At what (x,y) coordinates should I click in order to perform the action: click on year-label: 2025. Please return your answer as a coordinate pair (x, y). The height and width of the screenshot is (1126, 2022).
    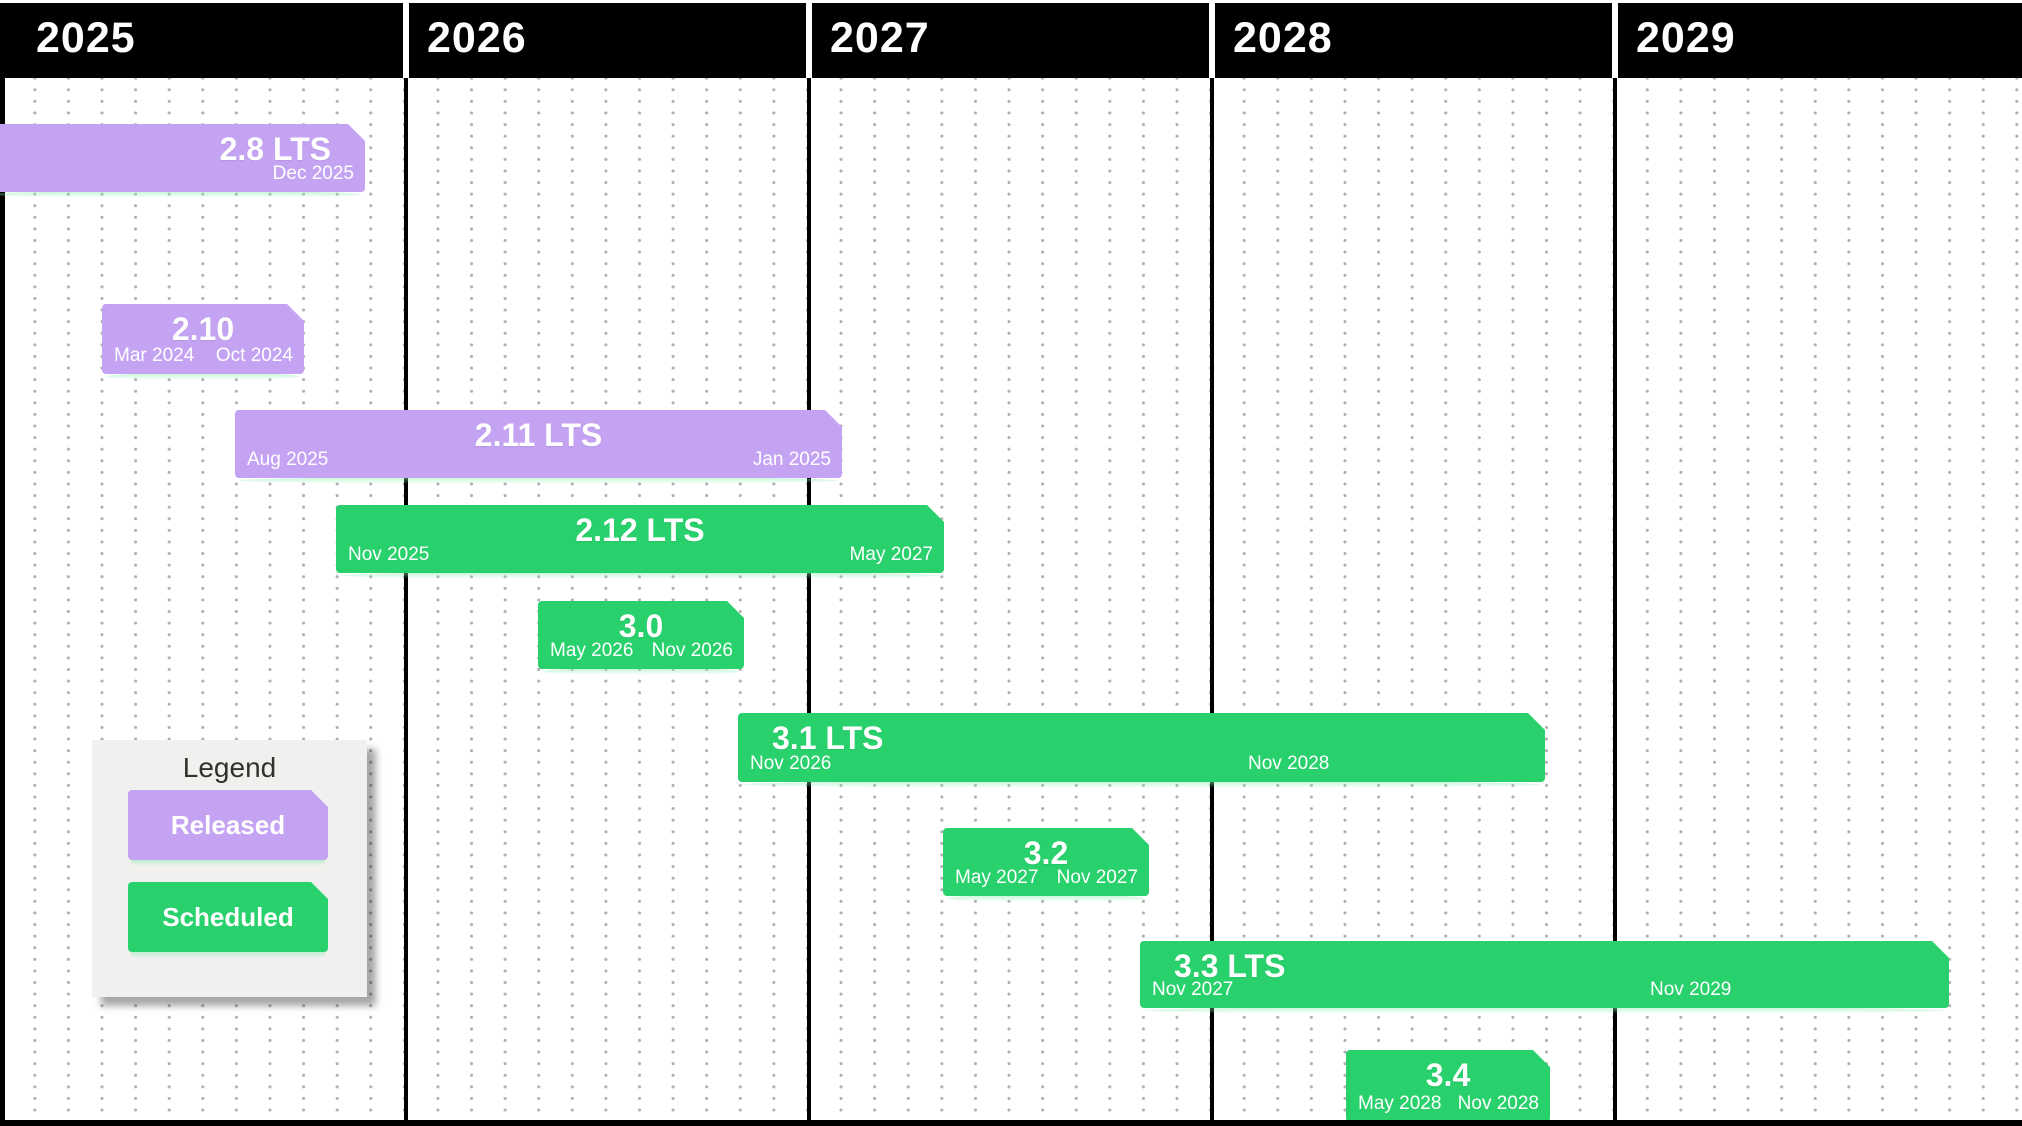
    Looking at the image, I should click on (86, 38).